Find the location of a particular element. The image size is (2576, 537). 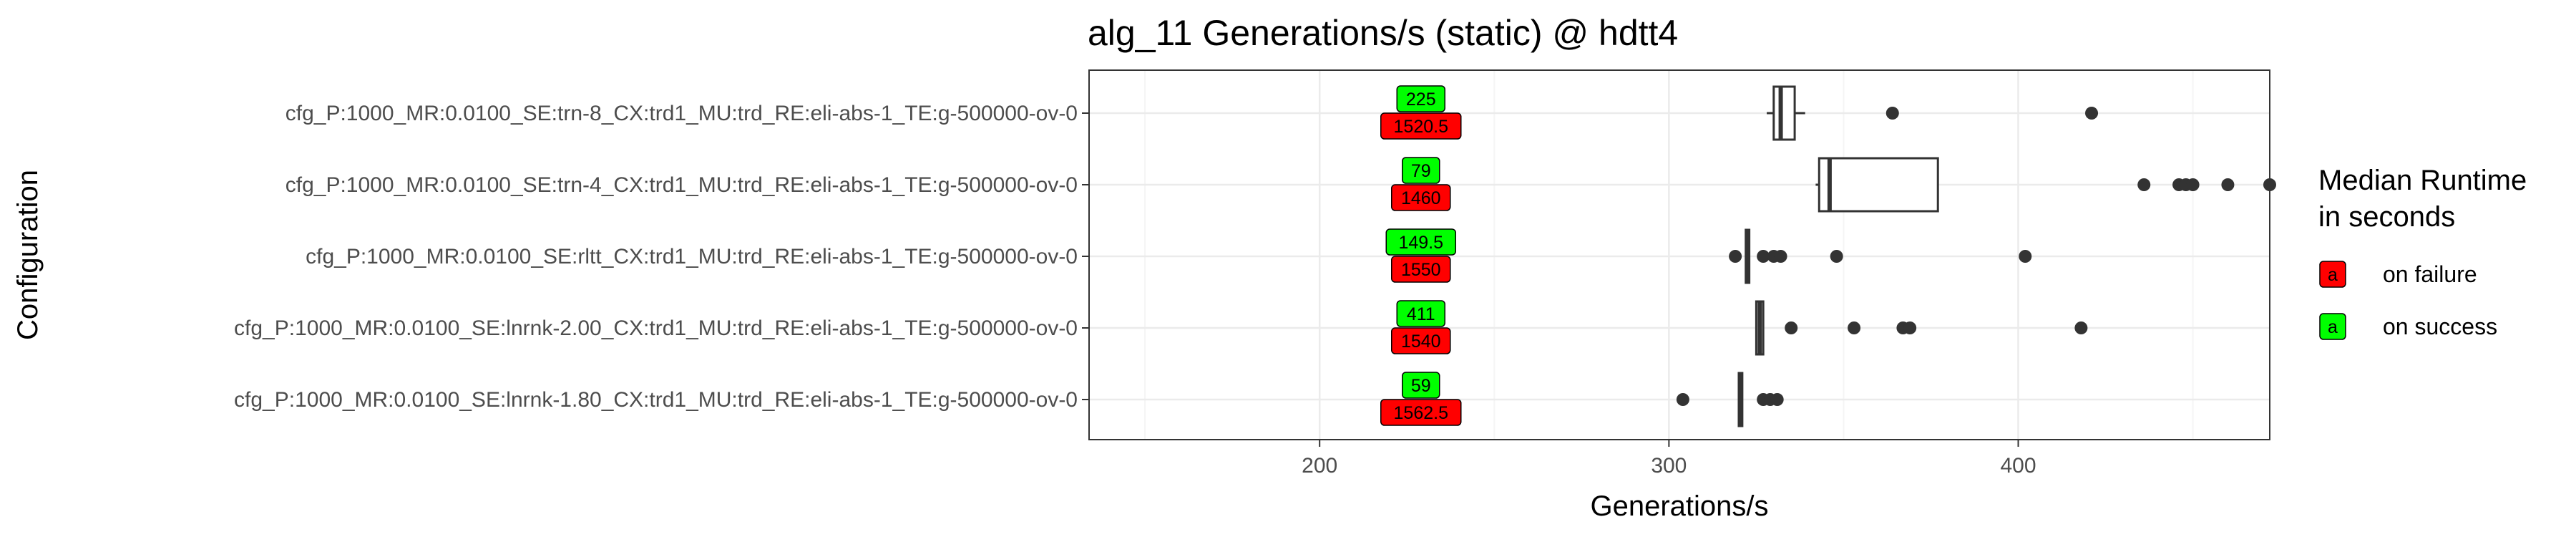

runtime-labels: 225 1520.5 79 1460 149.5 1550 411 1540 59 1562.5 is located at coordinates (1421, 255).